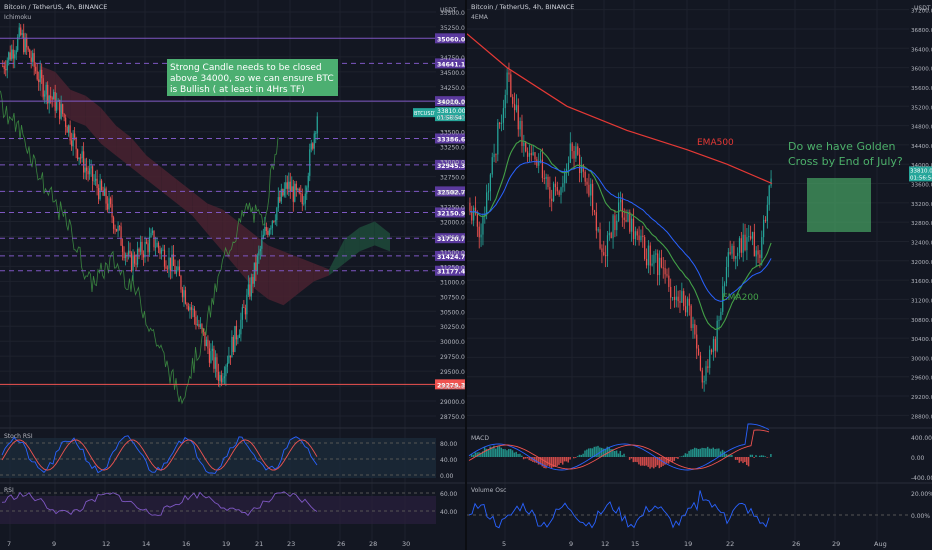  Describe the element at coordinates (921, 398) in the screenshot. I see `price-tick: 29200.00` at that location.